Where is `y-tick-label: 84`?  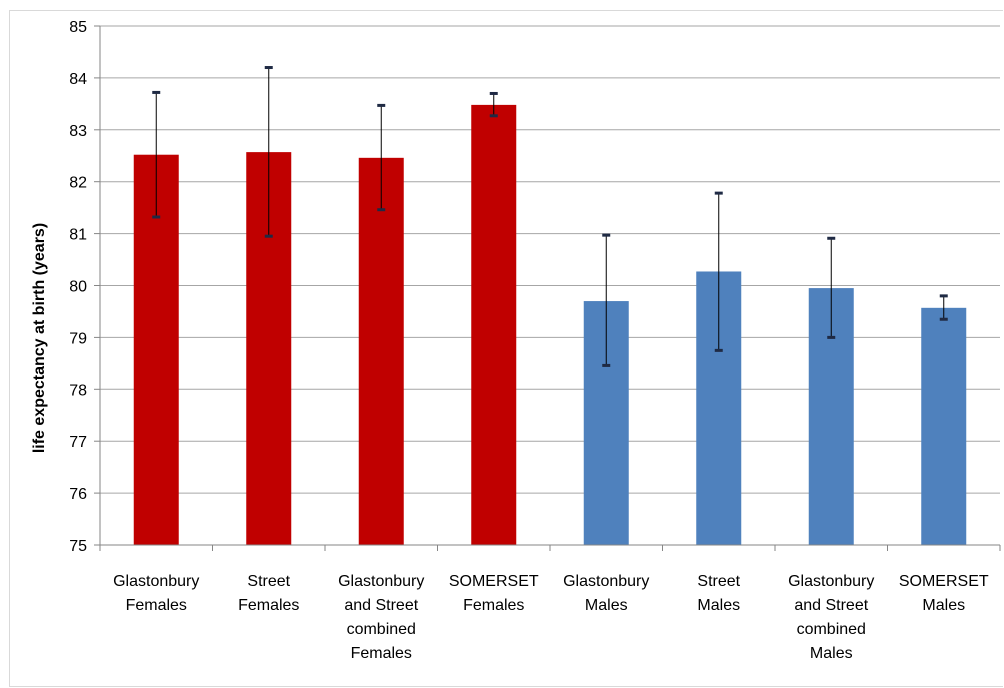
y-tick-label: 84 is located at coordinates (78, 79).